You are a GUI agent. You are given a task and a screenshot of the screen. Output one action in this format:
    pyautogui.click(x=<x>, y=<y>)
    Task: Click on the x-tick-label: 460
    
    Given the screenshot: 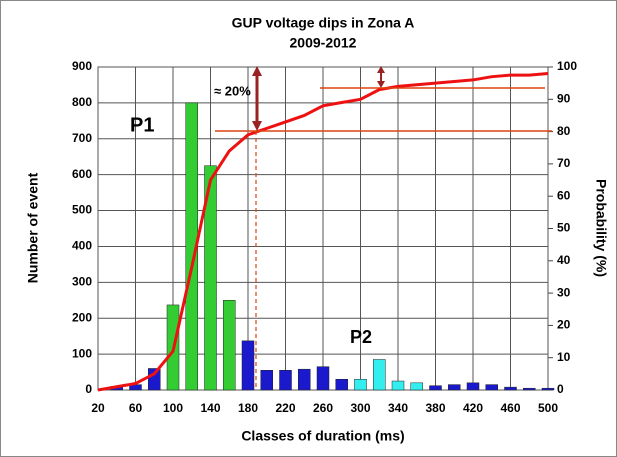 What is the action you would take?
    pyautogui.click(x=510, y=408)
    